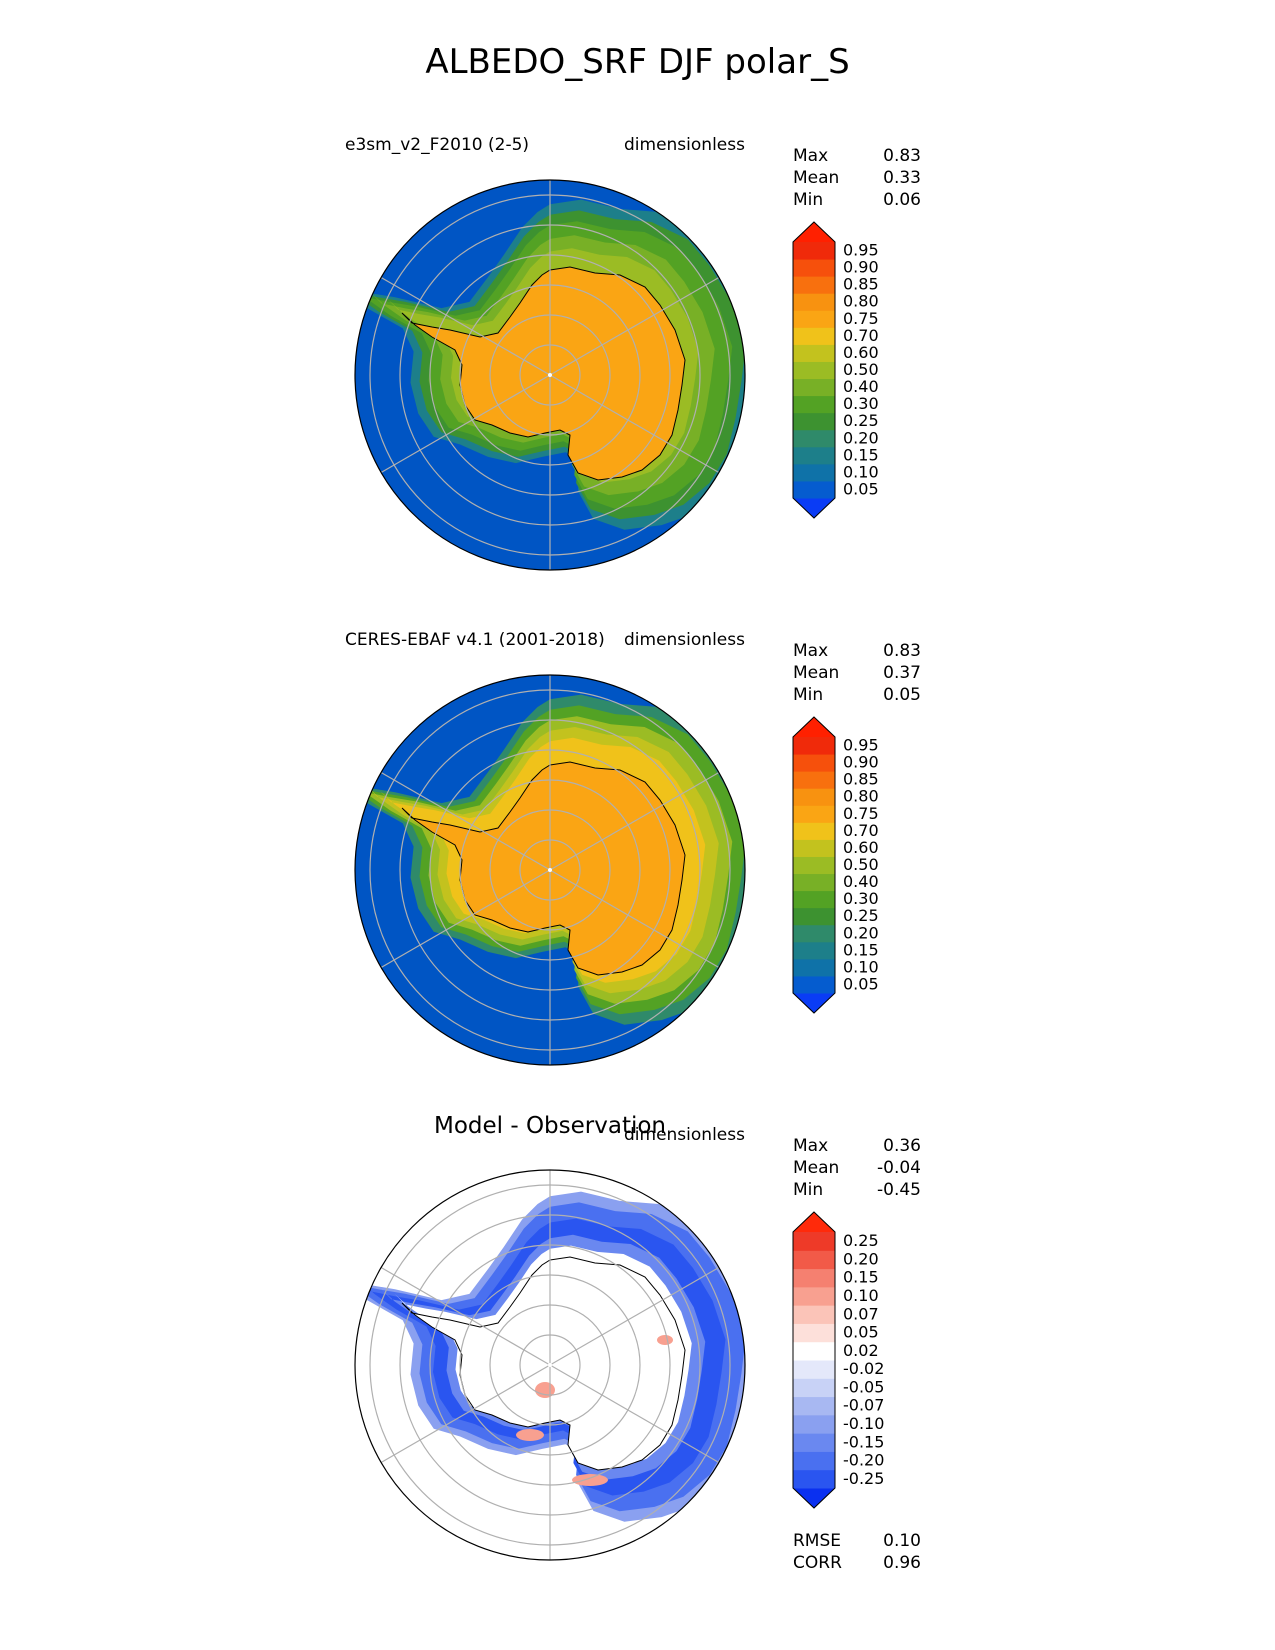  I want to click on stats-box: Max 0.83 Mean 0.37 Min 0.05, so click(857, 673).